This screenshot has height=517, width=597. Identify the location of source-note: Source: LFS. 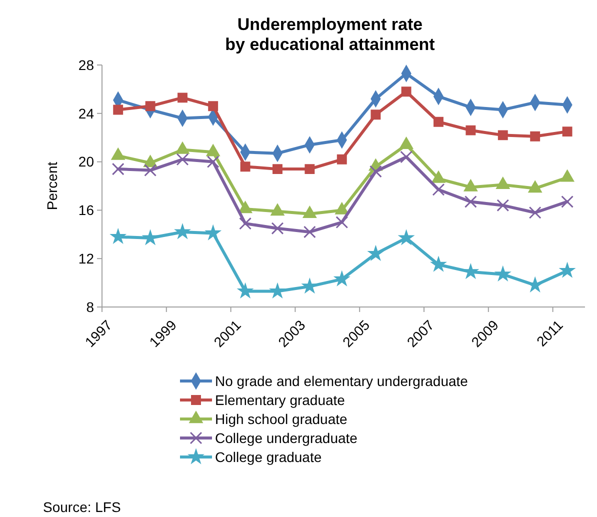
(82, 507).